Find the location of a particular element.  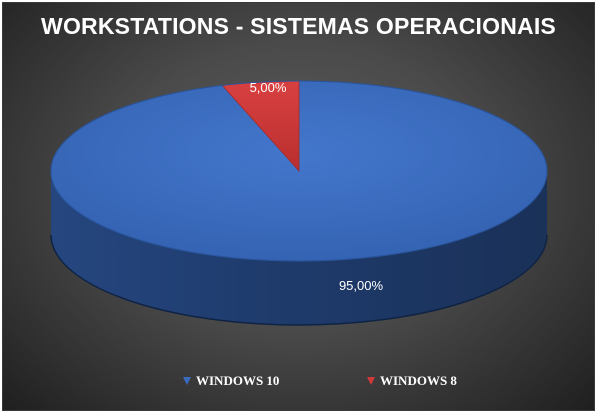

legend-label-windows-8: WINDOWS 8 is located at coordinates (418, 380).